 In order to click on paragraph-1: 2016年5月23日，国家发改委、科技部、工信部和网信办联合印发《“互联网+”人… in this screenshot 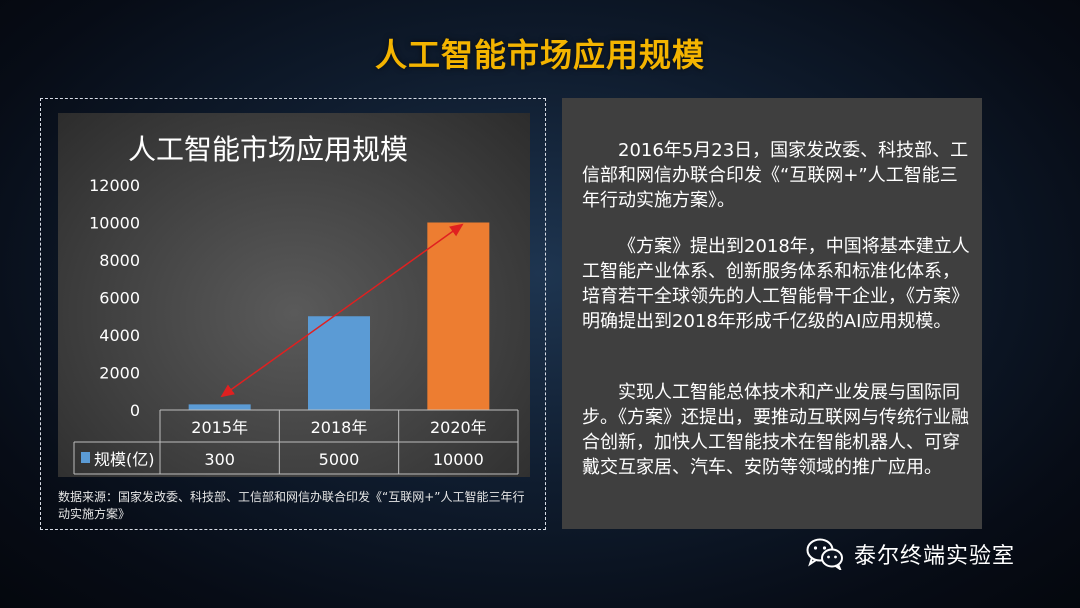, I will do `click(775, 175)`.